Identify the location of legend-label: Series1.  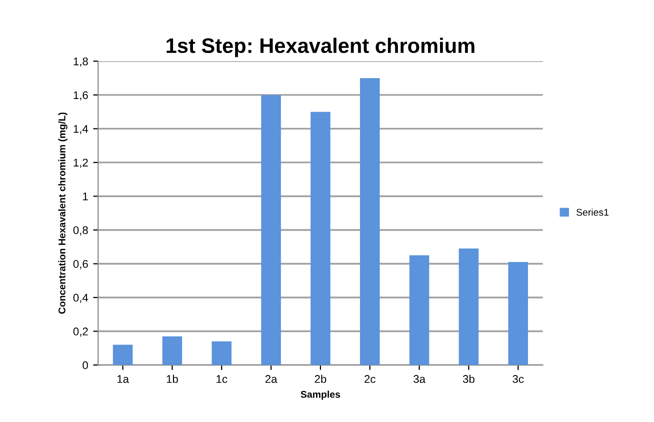
(592, 212).